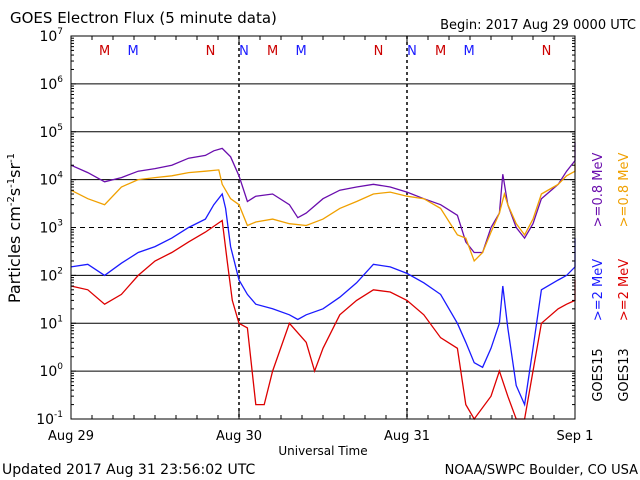 The height and width of the screenshot is (480, 640). What do you see at coordinates (51, 371) in the screenshot?
I see `y-tick-label: 10⁰` at bounding box center [51, 371].